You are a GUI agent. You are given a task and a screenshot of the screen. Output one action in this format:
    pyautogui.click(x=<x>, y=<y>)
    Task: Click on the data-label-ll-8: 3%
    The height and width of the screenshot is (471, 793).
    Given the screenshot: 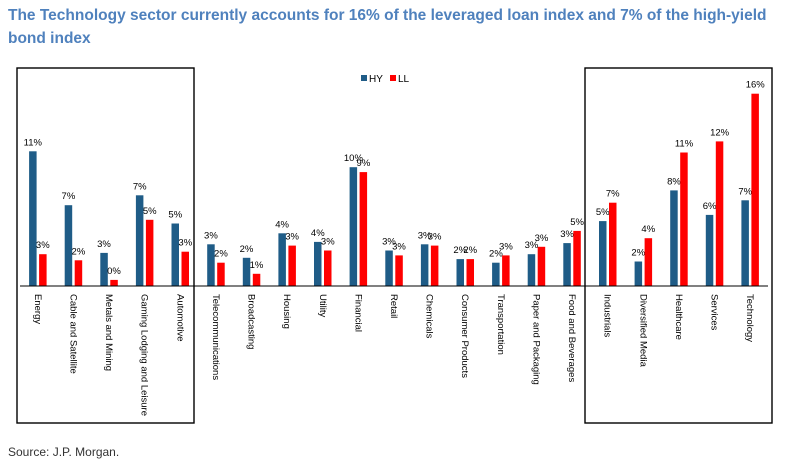 What is the action you would take?
    pyautogui.click(x=328, y=242)
    